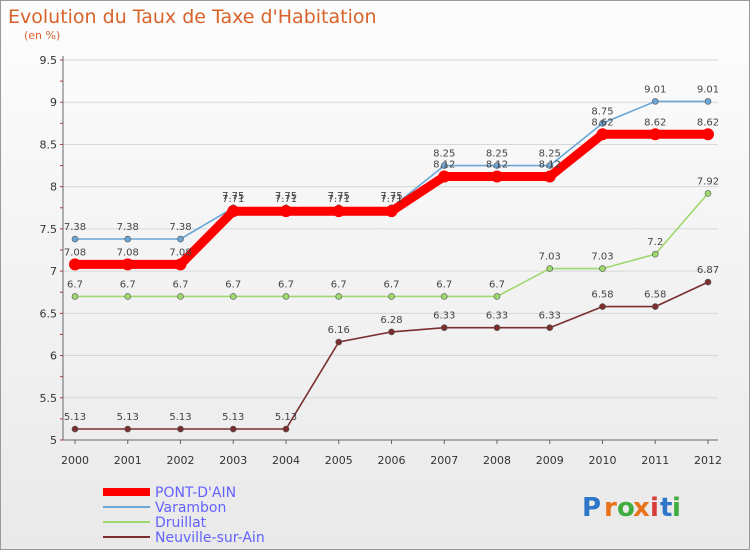 This screenshot has height=550, width=750. Describe the element at coordinates (53, 271) in the screenshot. I see `y-tick-label: 7` at that location.